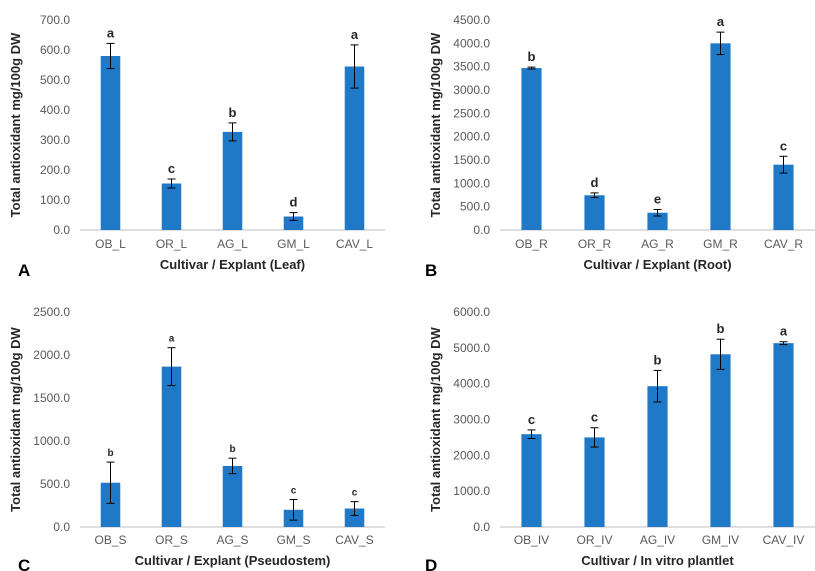  I want to click on x-tick-label: AG_IV, so click(657, 540).